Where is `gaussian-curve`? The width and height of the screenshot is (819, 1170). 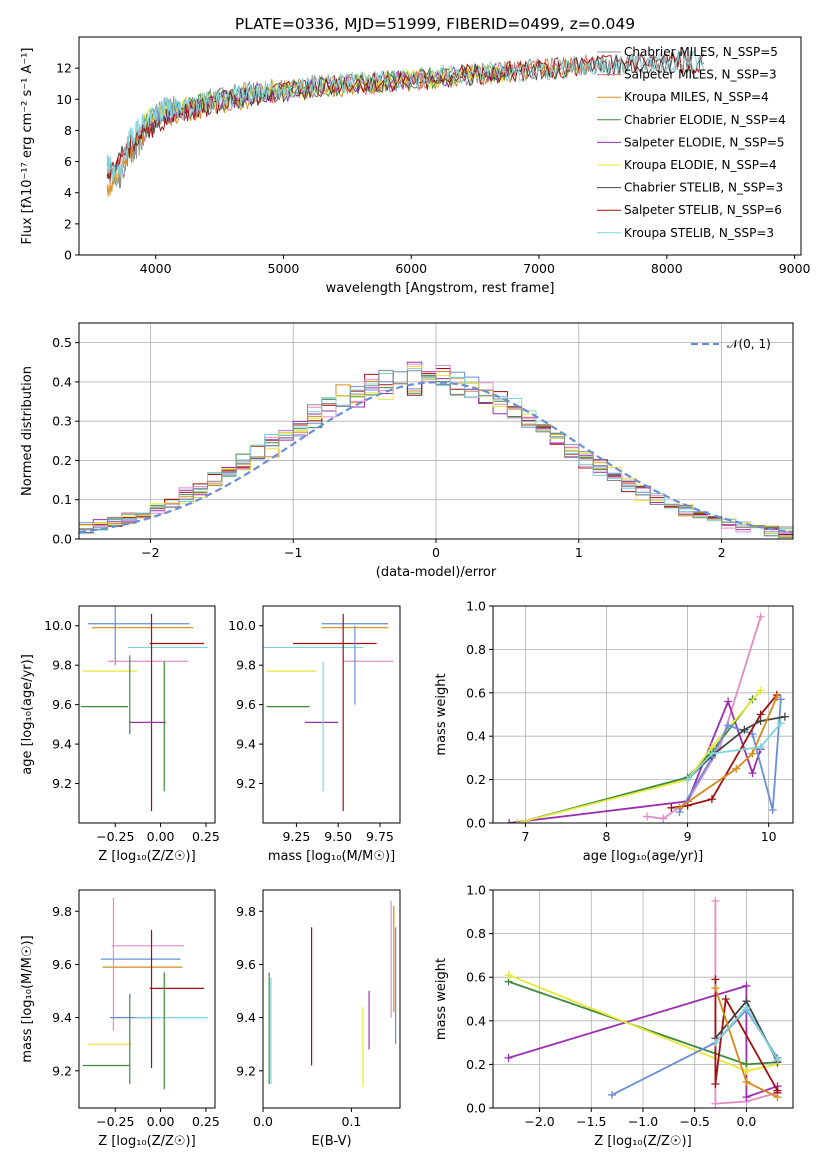
gaussian-curve is located at coordinates (436, 457).